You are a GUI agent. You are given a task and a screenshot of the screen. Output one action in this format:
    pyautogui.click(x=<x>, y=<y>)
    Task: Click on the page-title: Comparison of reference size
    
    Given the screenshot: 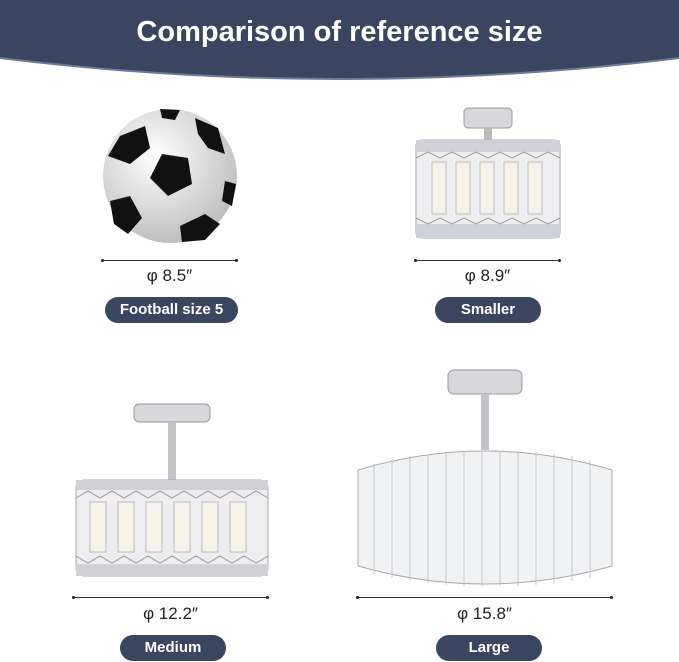 What is the action you would take?
    pyautogui.click(x=339, y=32)
    